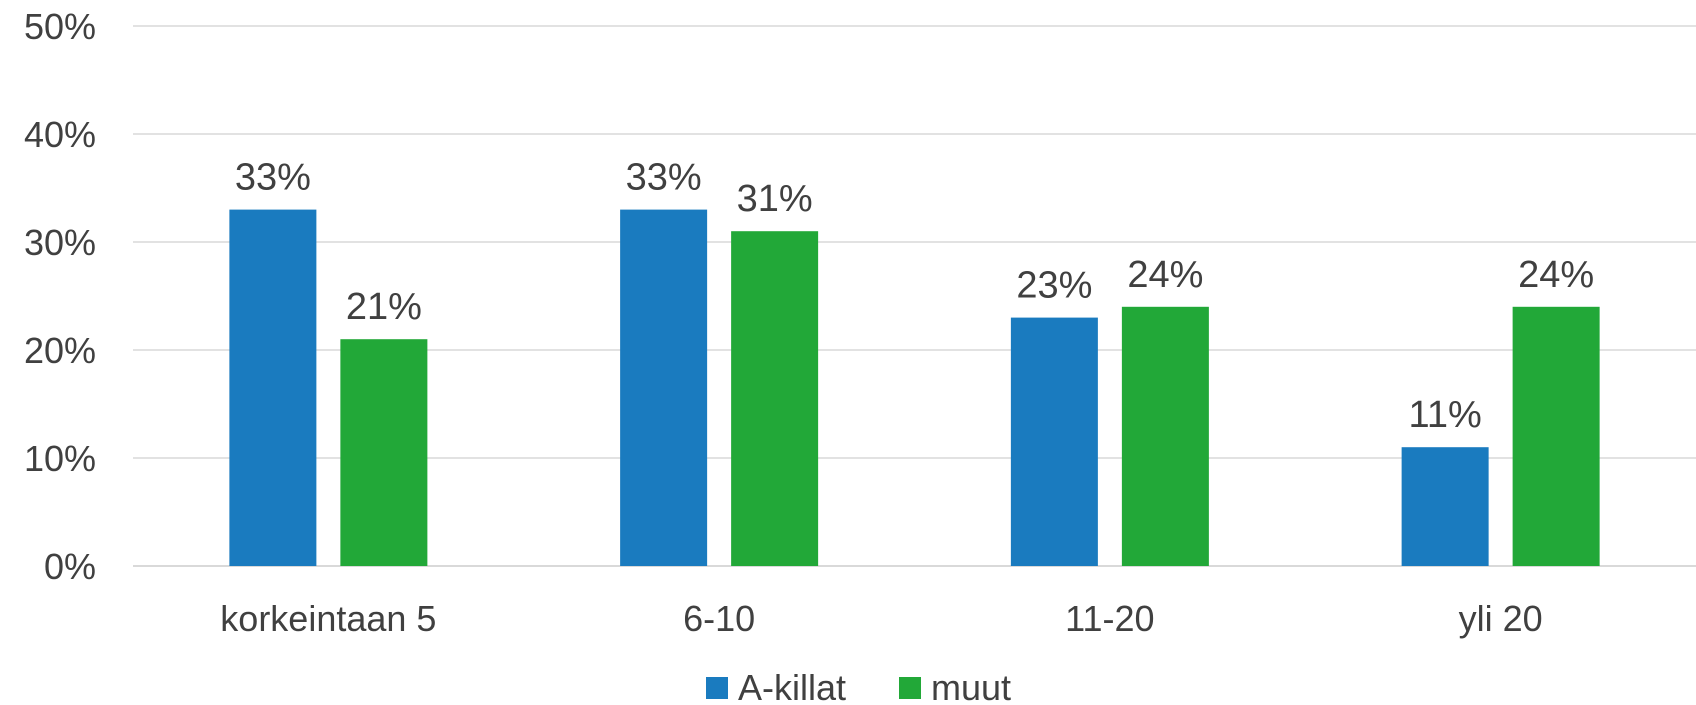  I want to click on legend-label: A-killat, so click(792, 686).